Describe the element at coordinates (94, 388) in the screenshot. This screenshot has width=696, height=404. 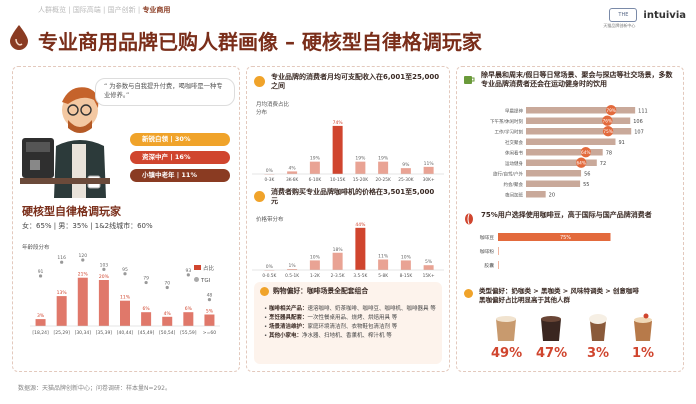
I see `data-source: 数据源：天猫品牌创新中心；问卷调研：样本量N=292。` at that location.